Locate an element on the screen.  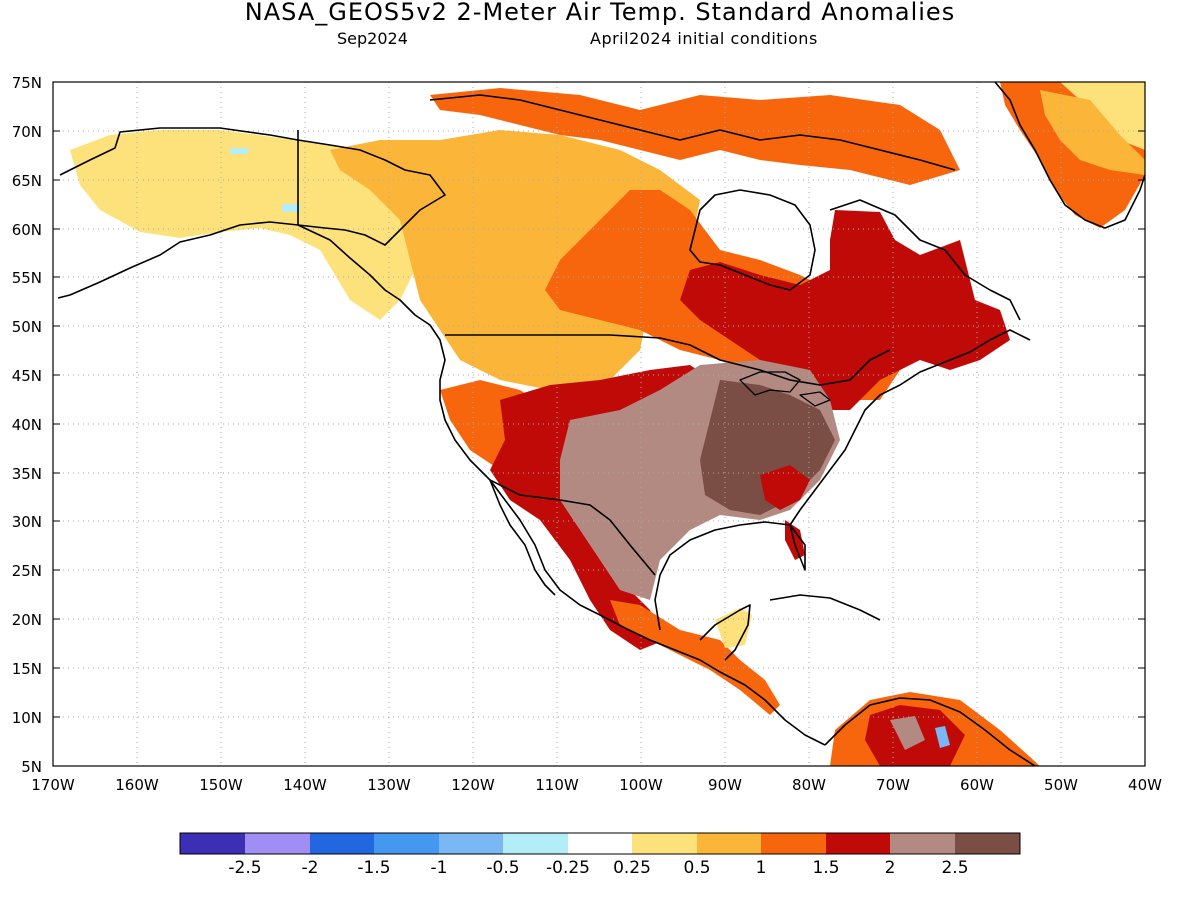
colorbar-label: -2 is located at coordinates (310, 868).